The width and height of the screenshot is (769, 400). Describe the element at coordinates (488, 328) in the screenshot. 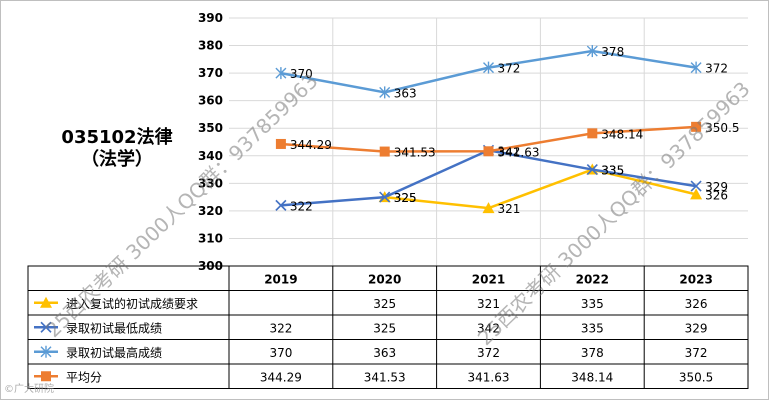

I see `table-cell-value: 342` at that location.